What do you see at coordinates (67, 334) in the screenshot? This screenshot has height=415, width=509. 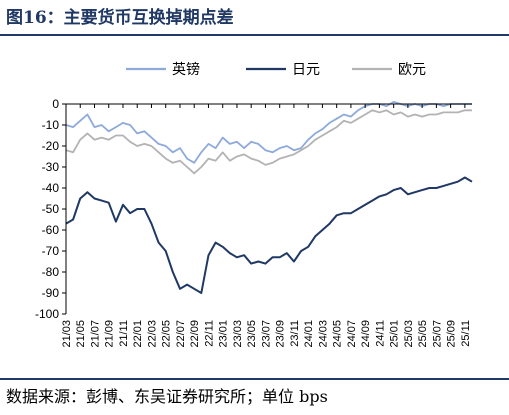 I see `x-tick-label: 21/03` at bounding box center [67, 334].